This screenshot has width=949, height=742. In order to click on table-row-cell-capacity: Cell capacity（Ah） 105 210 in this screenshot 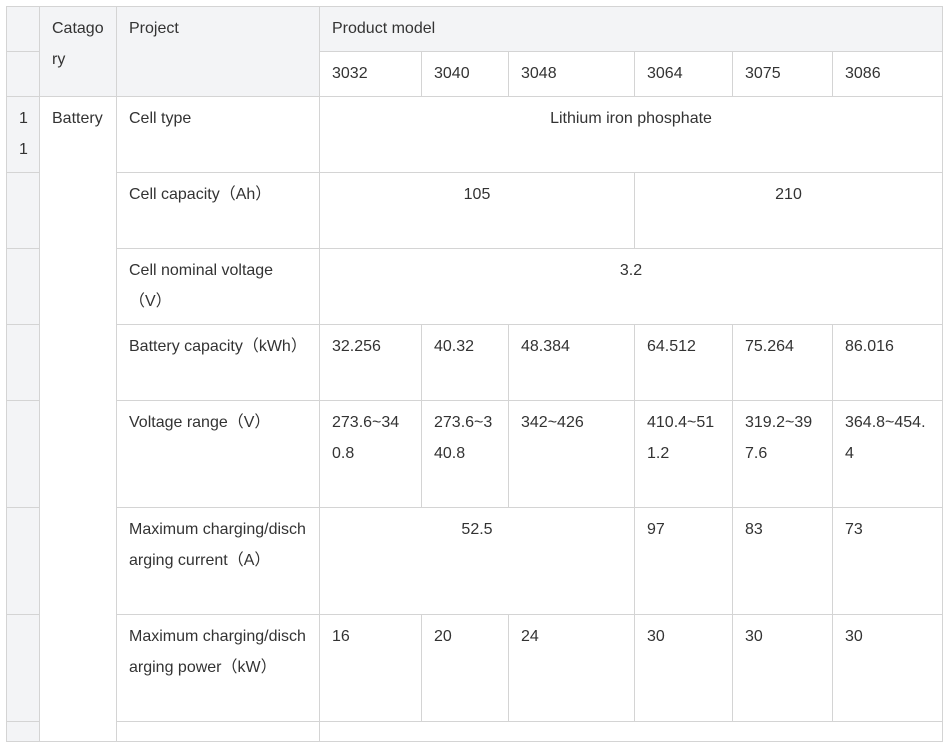, I will do `click(475, 210)`.